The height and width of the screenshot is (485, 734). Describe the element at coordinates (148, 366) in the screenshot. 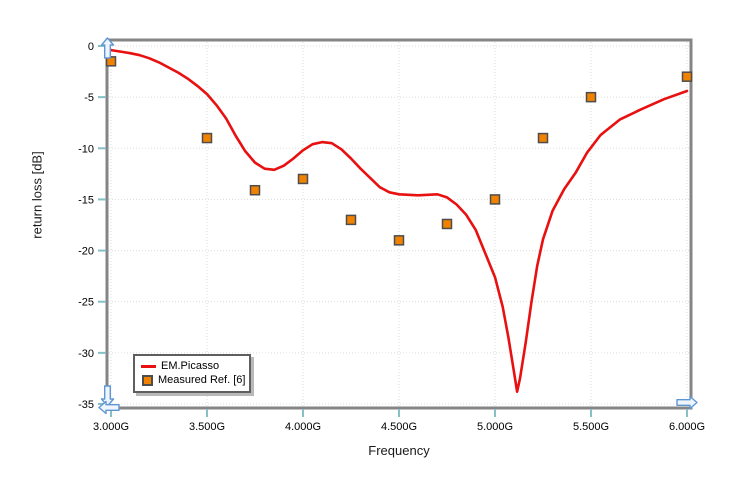

I see `line-swatch` at that location.